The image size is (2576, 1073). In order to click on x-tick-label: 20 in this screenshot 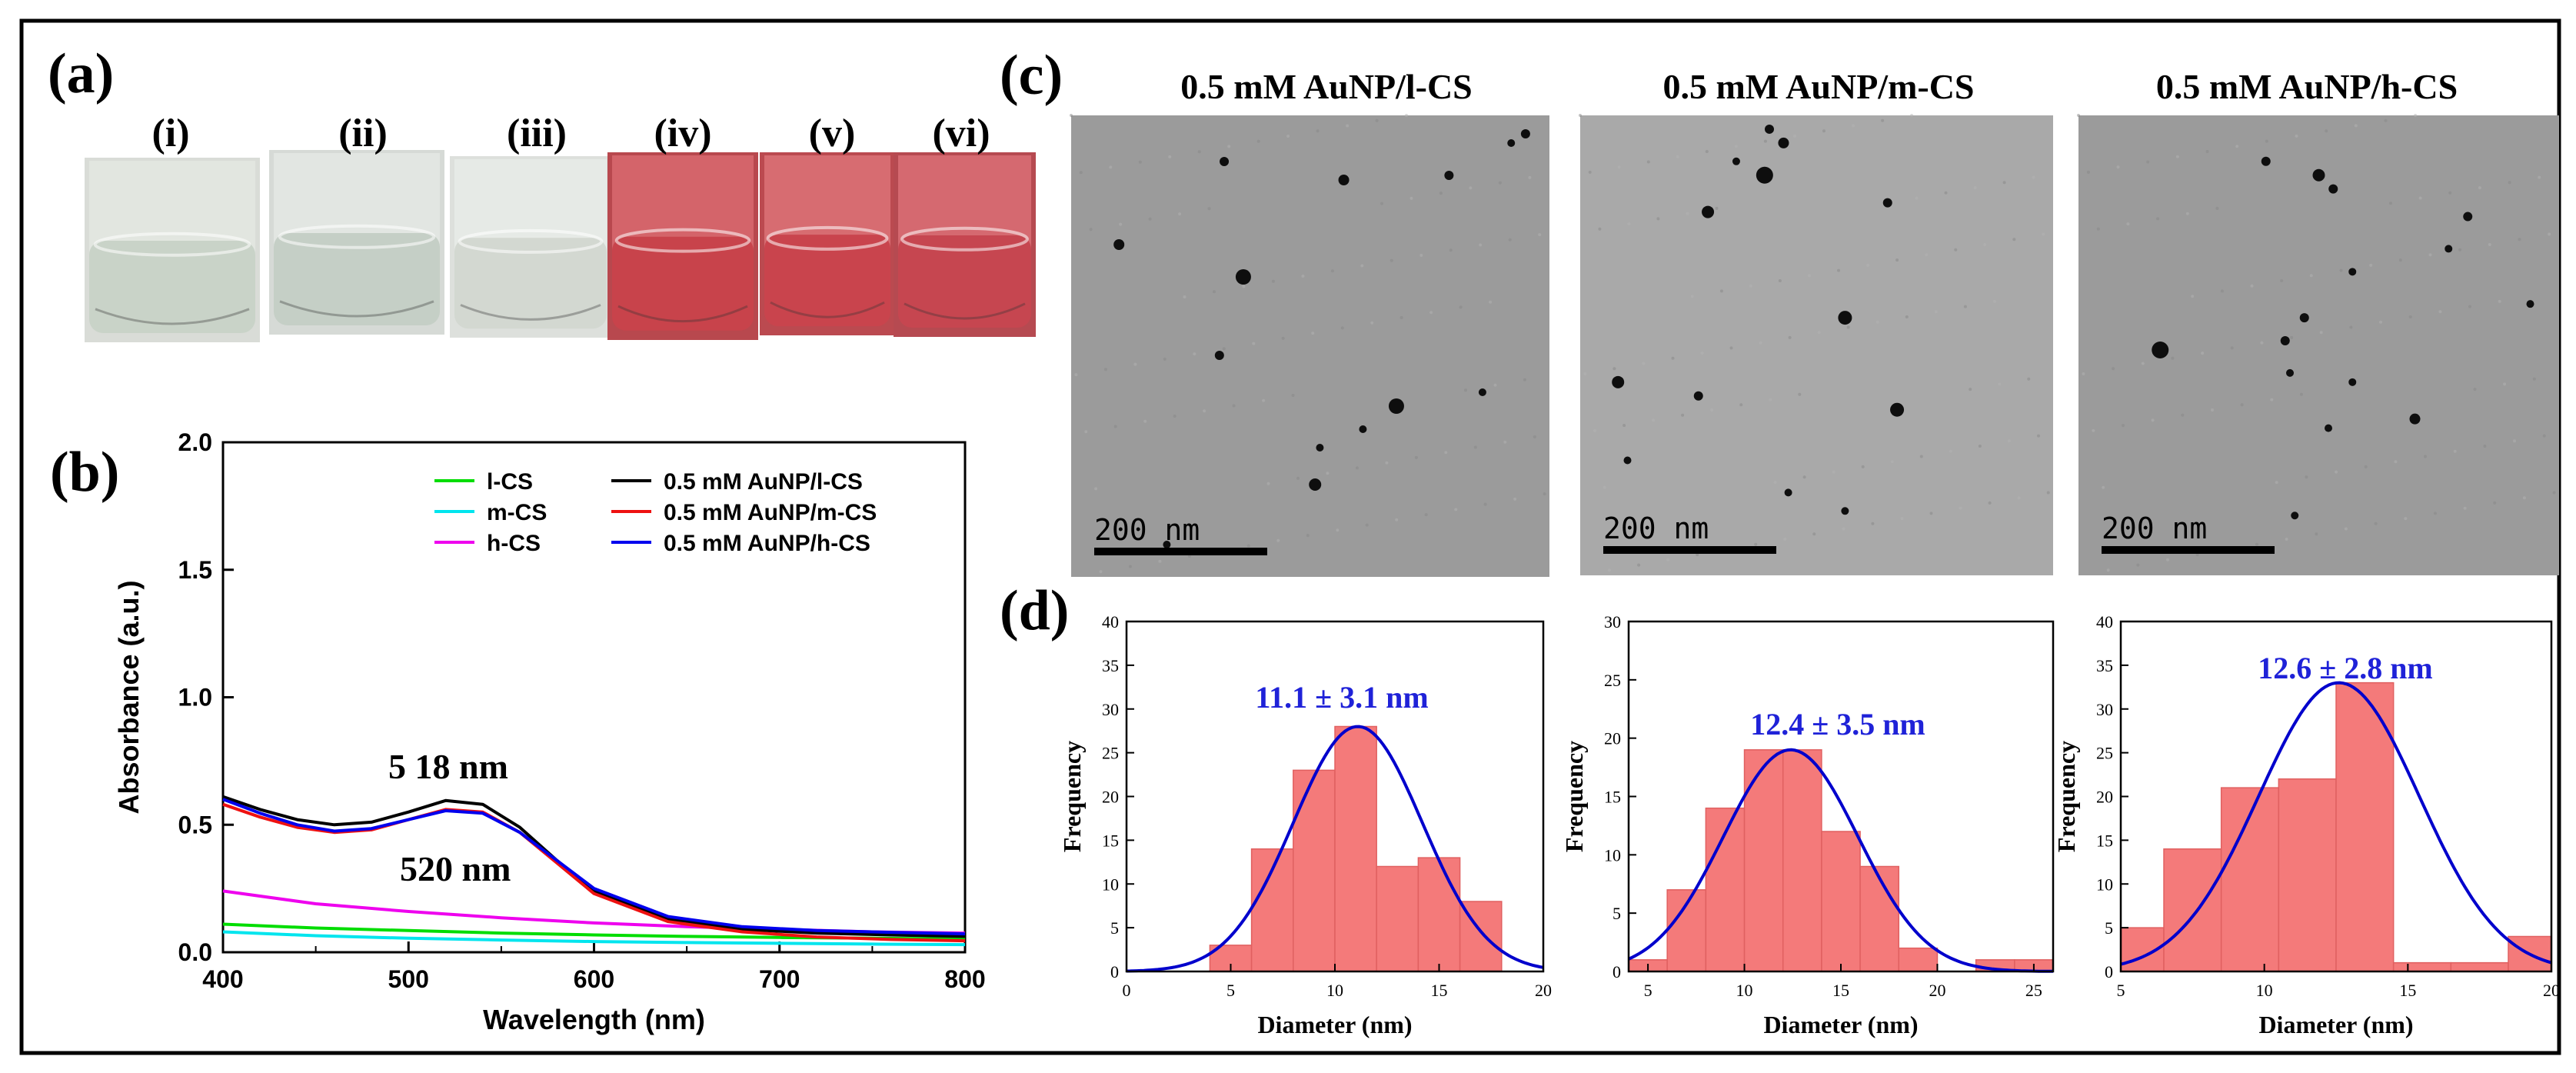, I will do `click(1543, 990)`.